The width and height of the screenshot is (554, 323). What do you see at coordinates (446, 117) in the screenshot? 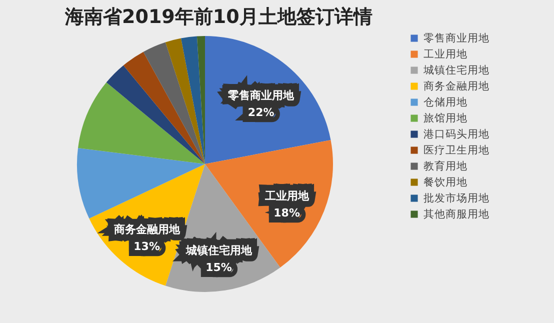
I see `legend-label: 旅馆用地` at bounding box center [446, 117].